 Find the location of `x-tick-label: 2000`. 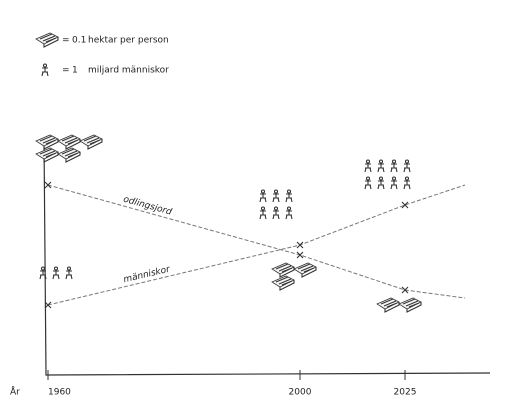

x-tick-label: 2000 is located at coordinates (300, 393).